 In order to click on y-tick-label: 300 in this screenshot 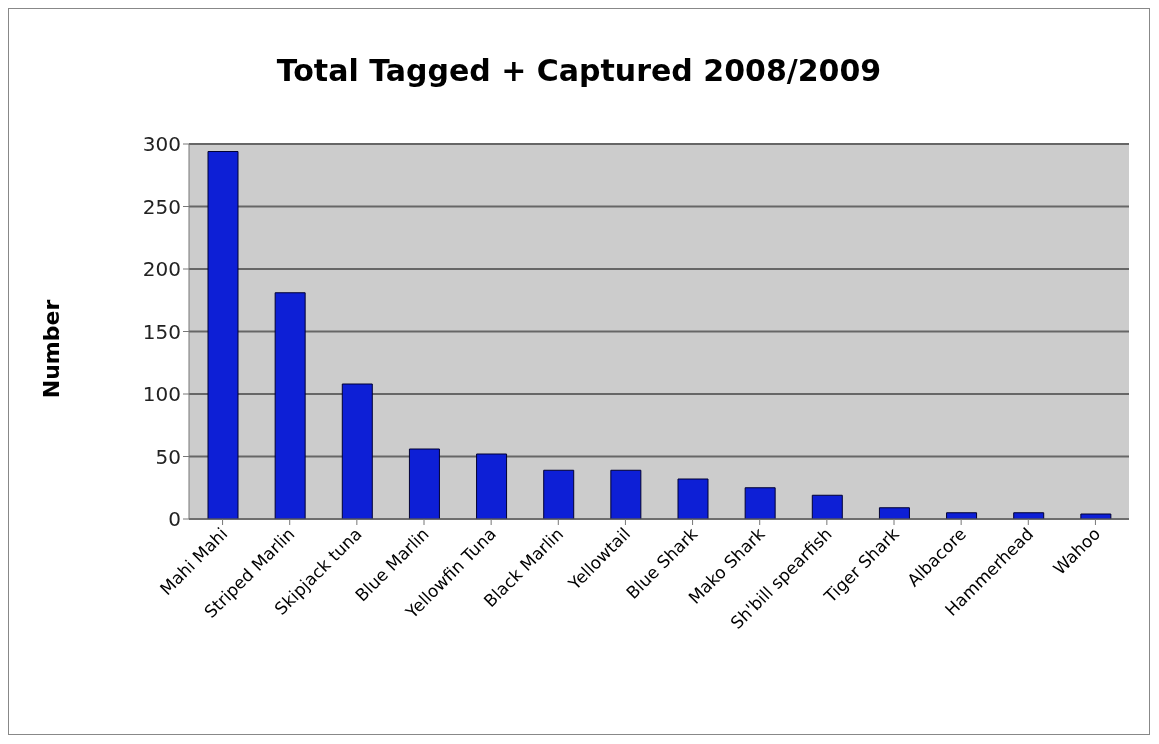, I will do `click(161, 144)`.